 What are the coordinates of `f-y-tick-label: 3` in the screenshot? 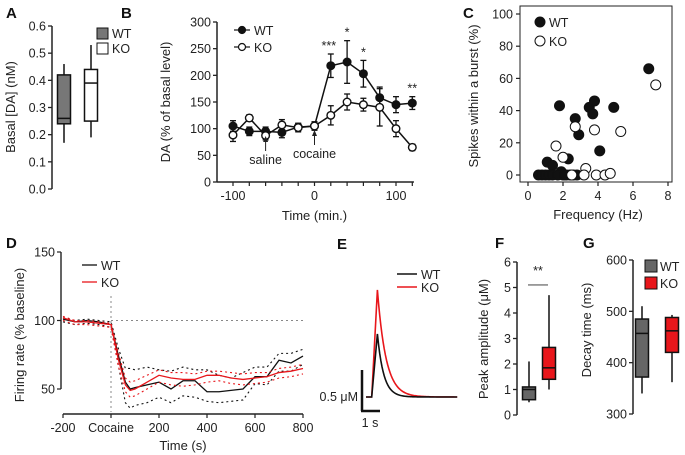 It's located at (507, 339).